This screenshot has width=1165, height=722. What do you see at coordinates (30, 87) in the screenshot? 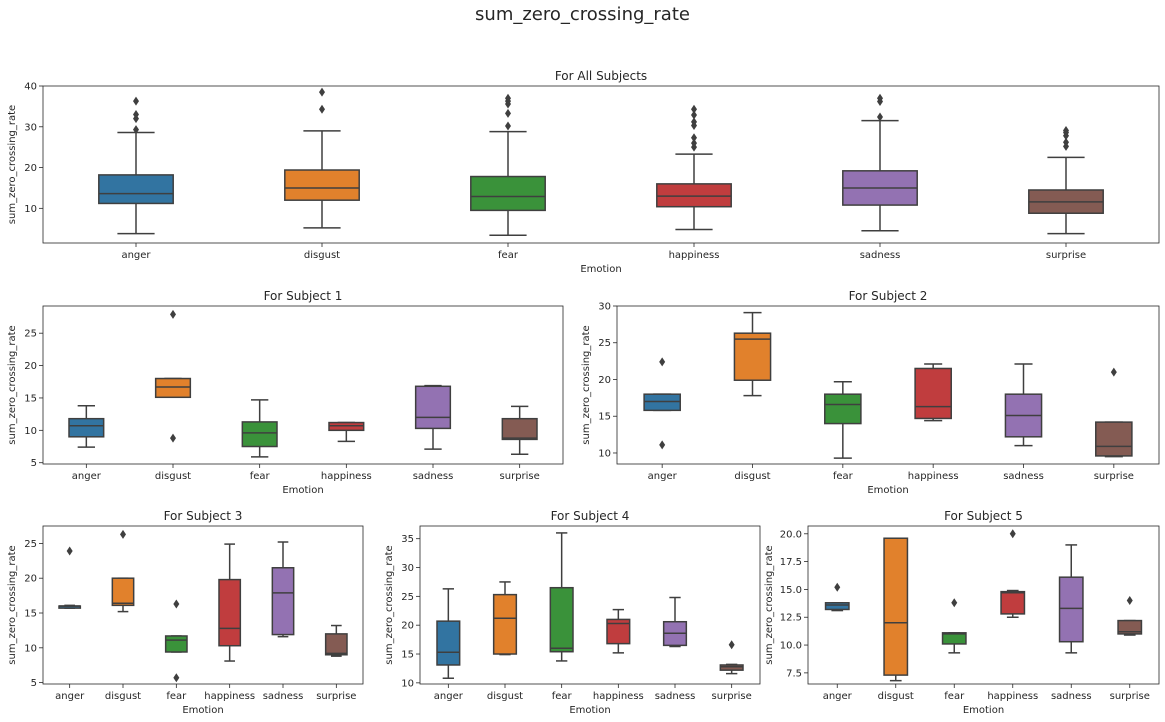
I see `y-tick-label: 40` at bounding box center [30, 87].